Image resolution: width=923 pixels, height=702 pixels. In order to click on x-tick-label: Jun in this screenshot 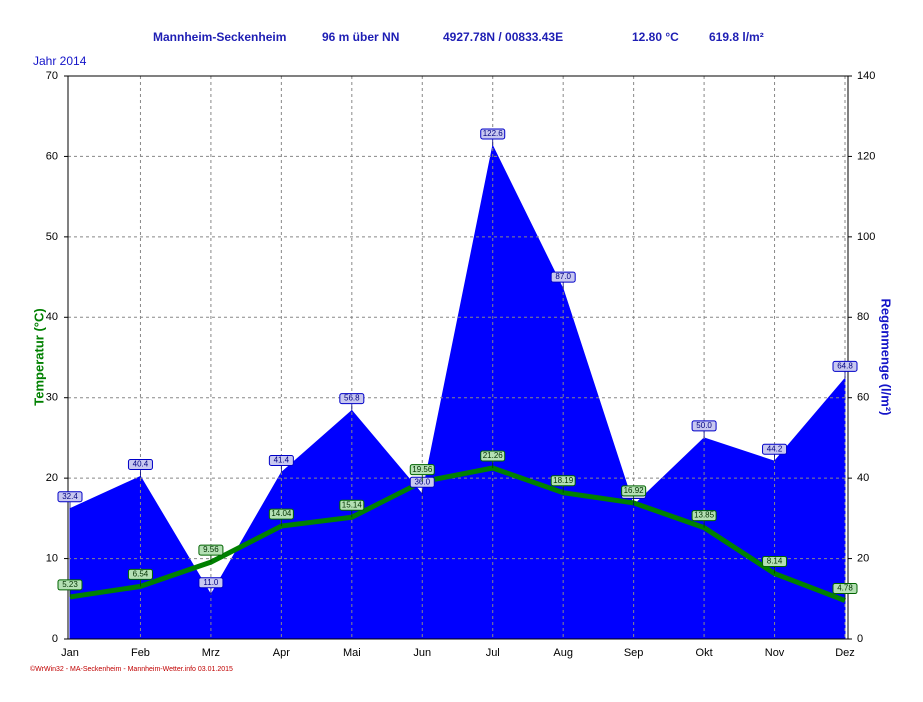, I will do `click(422, 653)`.